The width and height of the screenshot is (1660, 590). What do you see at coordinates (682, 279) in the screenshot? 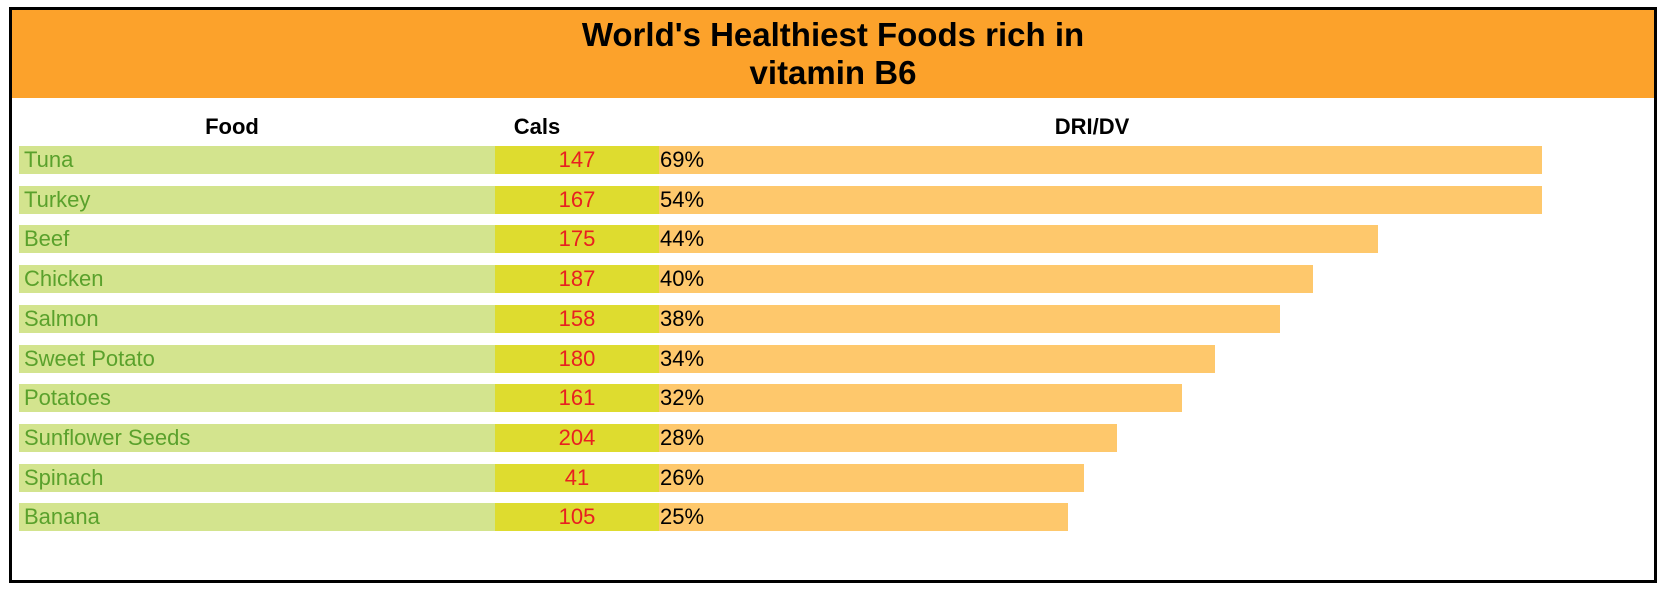
I see `dri-label: 40%` at bounding box center [682, 279].